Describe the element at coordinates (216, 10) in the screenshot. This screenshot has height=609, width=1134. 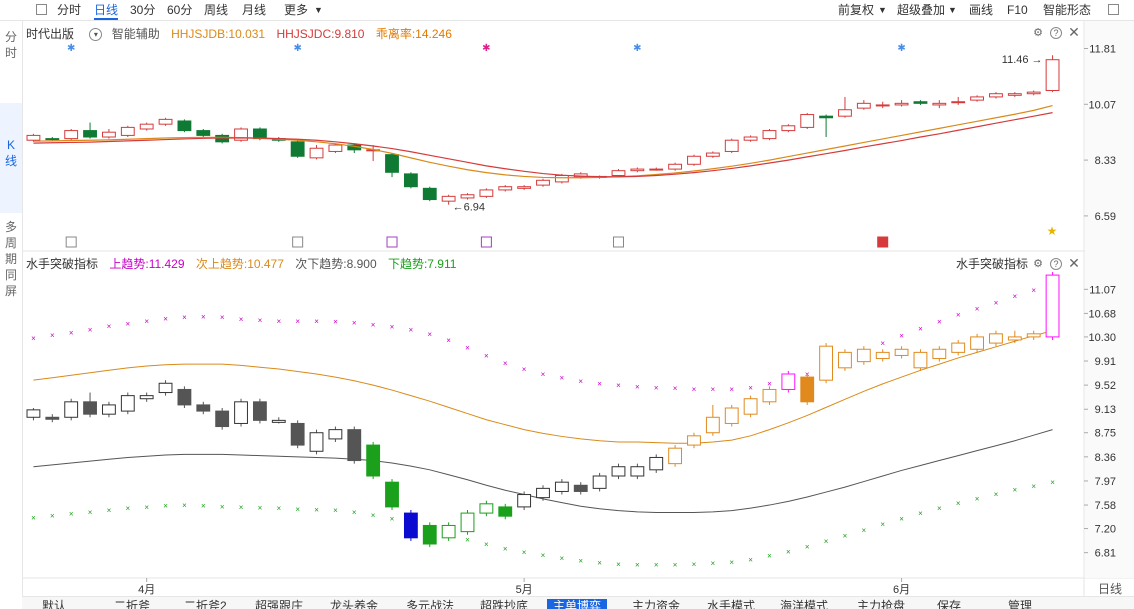
I see `tab-zhouxian: 周线` at that location.